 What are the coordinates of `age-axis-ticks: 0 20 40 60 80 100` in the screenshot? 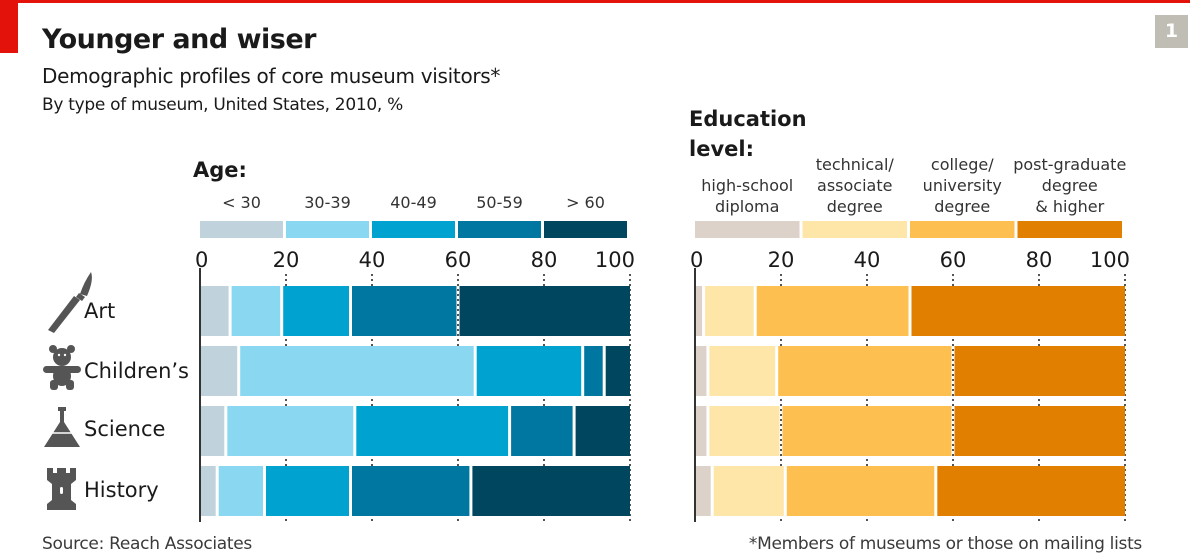 It's located at (415, 260).